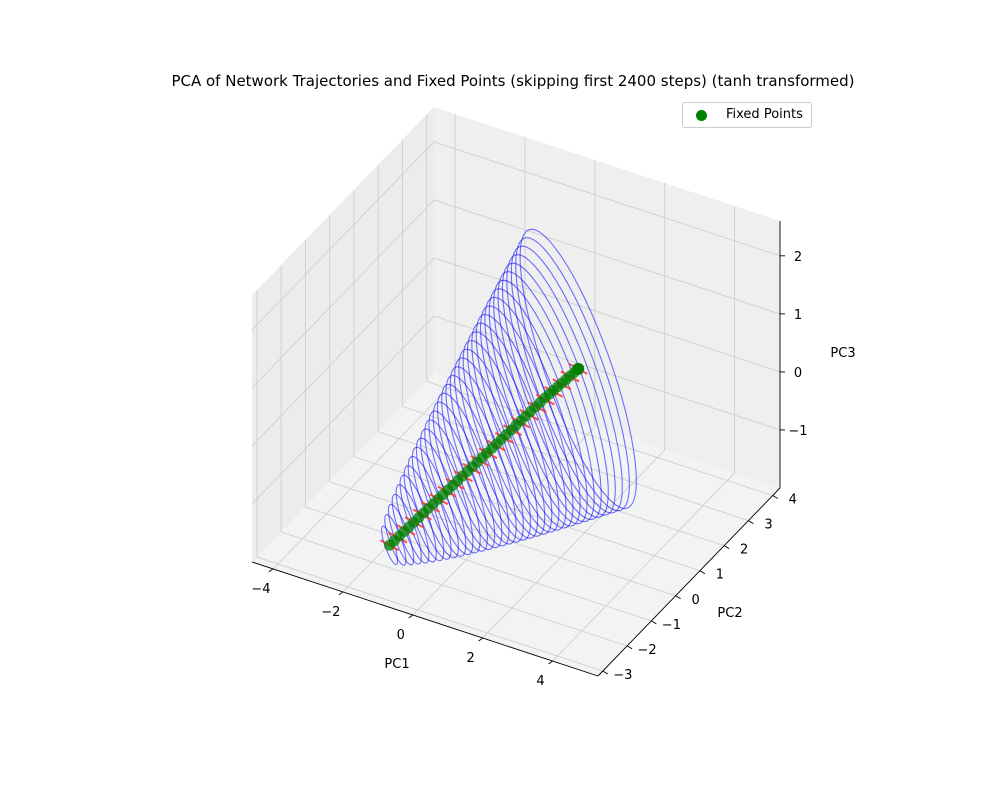 The width and height of the screenshot is (1000, 800). I want to click on legend: Fixed Points, so click(747, 115).